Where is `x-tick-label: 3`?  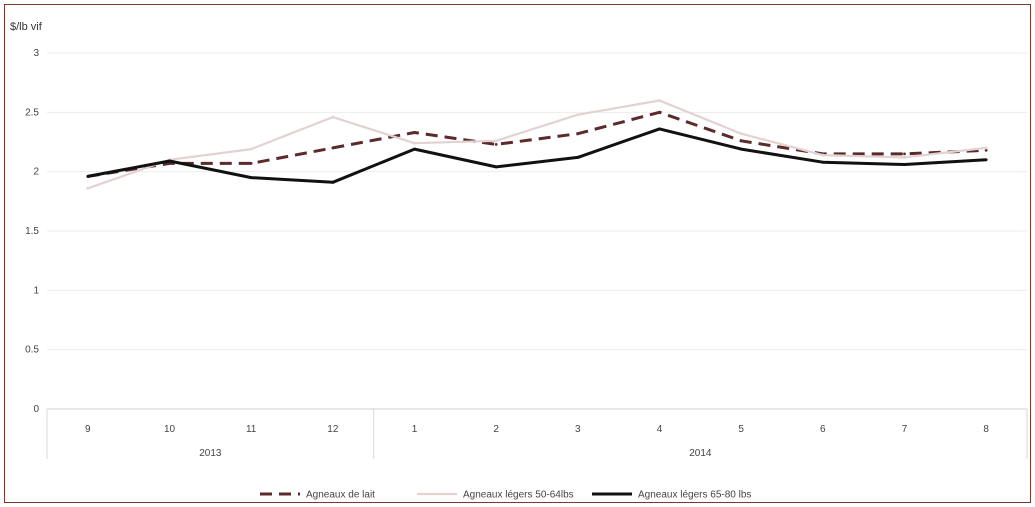
x-tick-label: 3 is located at coordinates (578, 429).